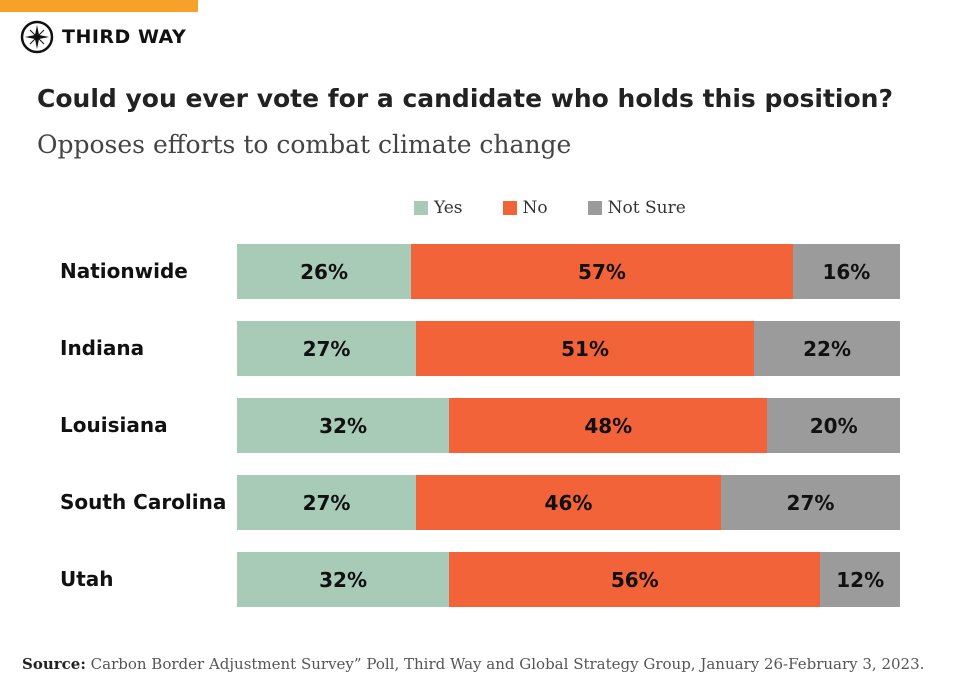 This screenshot has height=697, width=960. Describe the element at coordinates (646, 208) in the screenshot. I see `legend-label: Not Sure` at that location.